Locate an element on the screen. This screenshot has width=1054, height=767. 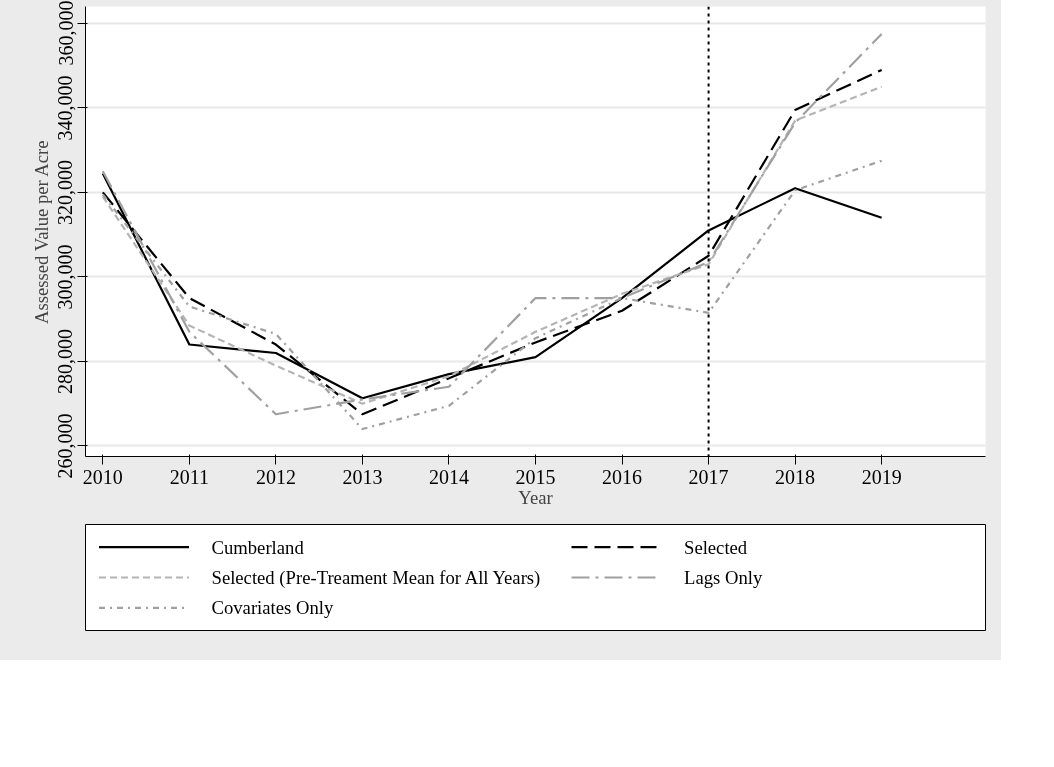
y-tick-label: 360,000 is located at coordinates (65, 33).